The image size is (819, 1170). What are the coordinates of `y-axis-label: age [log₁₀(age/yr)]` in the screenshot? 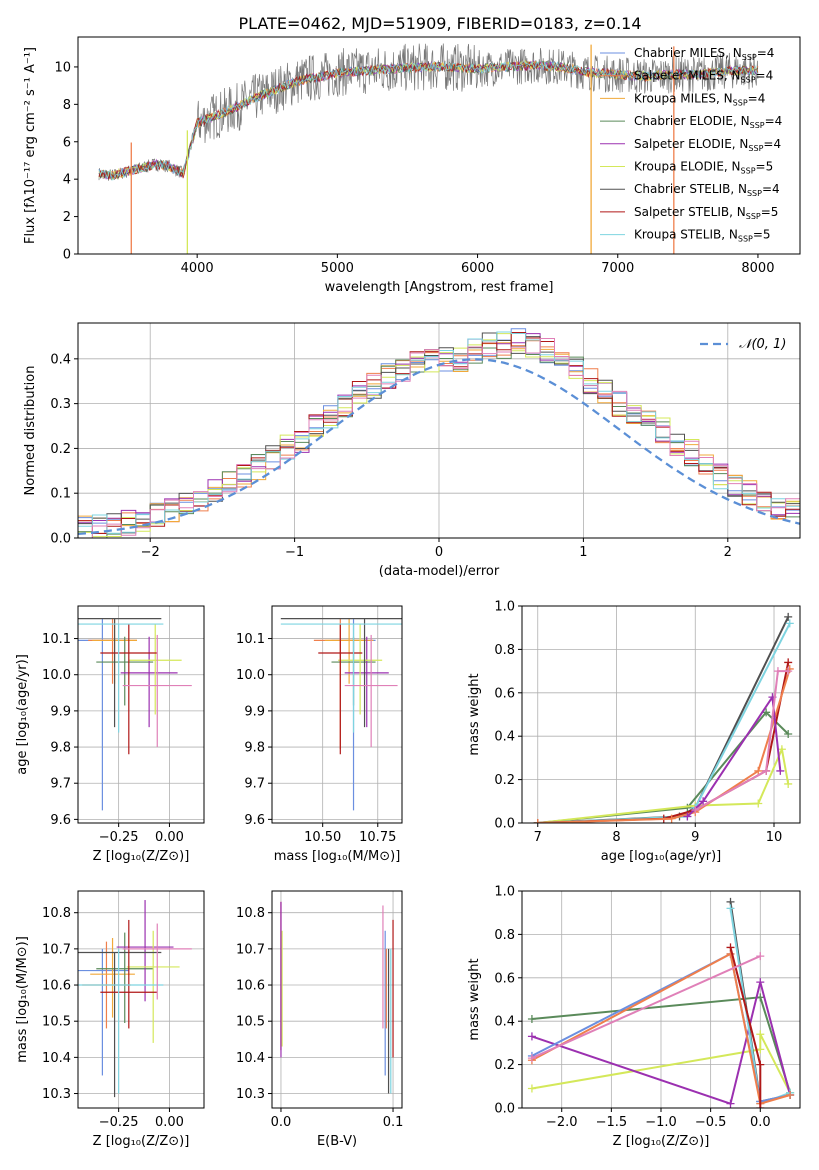 It's located at (22, 714).